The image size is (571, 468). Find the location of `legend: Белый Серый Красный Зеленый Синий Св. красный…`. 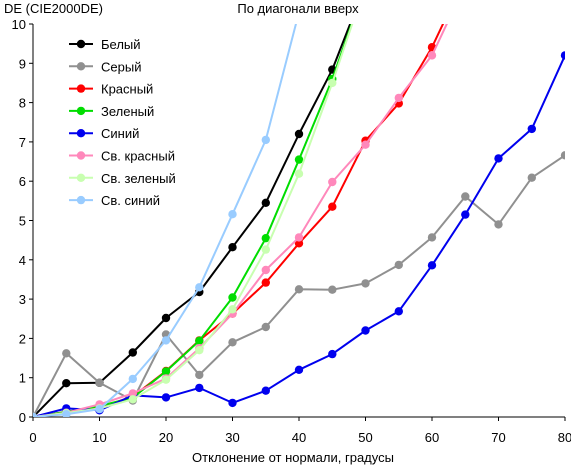

legend: Белый Серый Красный Зеленый Синий Св. красный… is located at coordinates (122, 122).